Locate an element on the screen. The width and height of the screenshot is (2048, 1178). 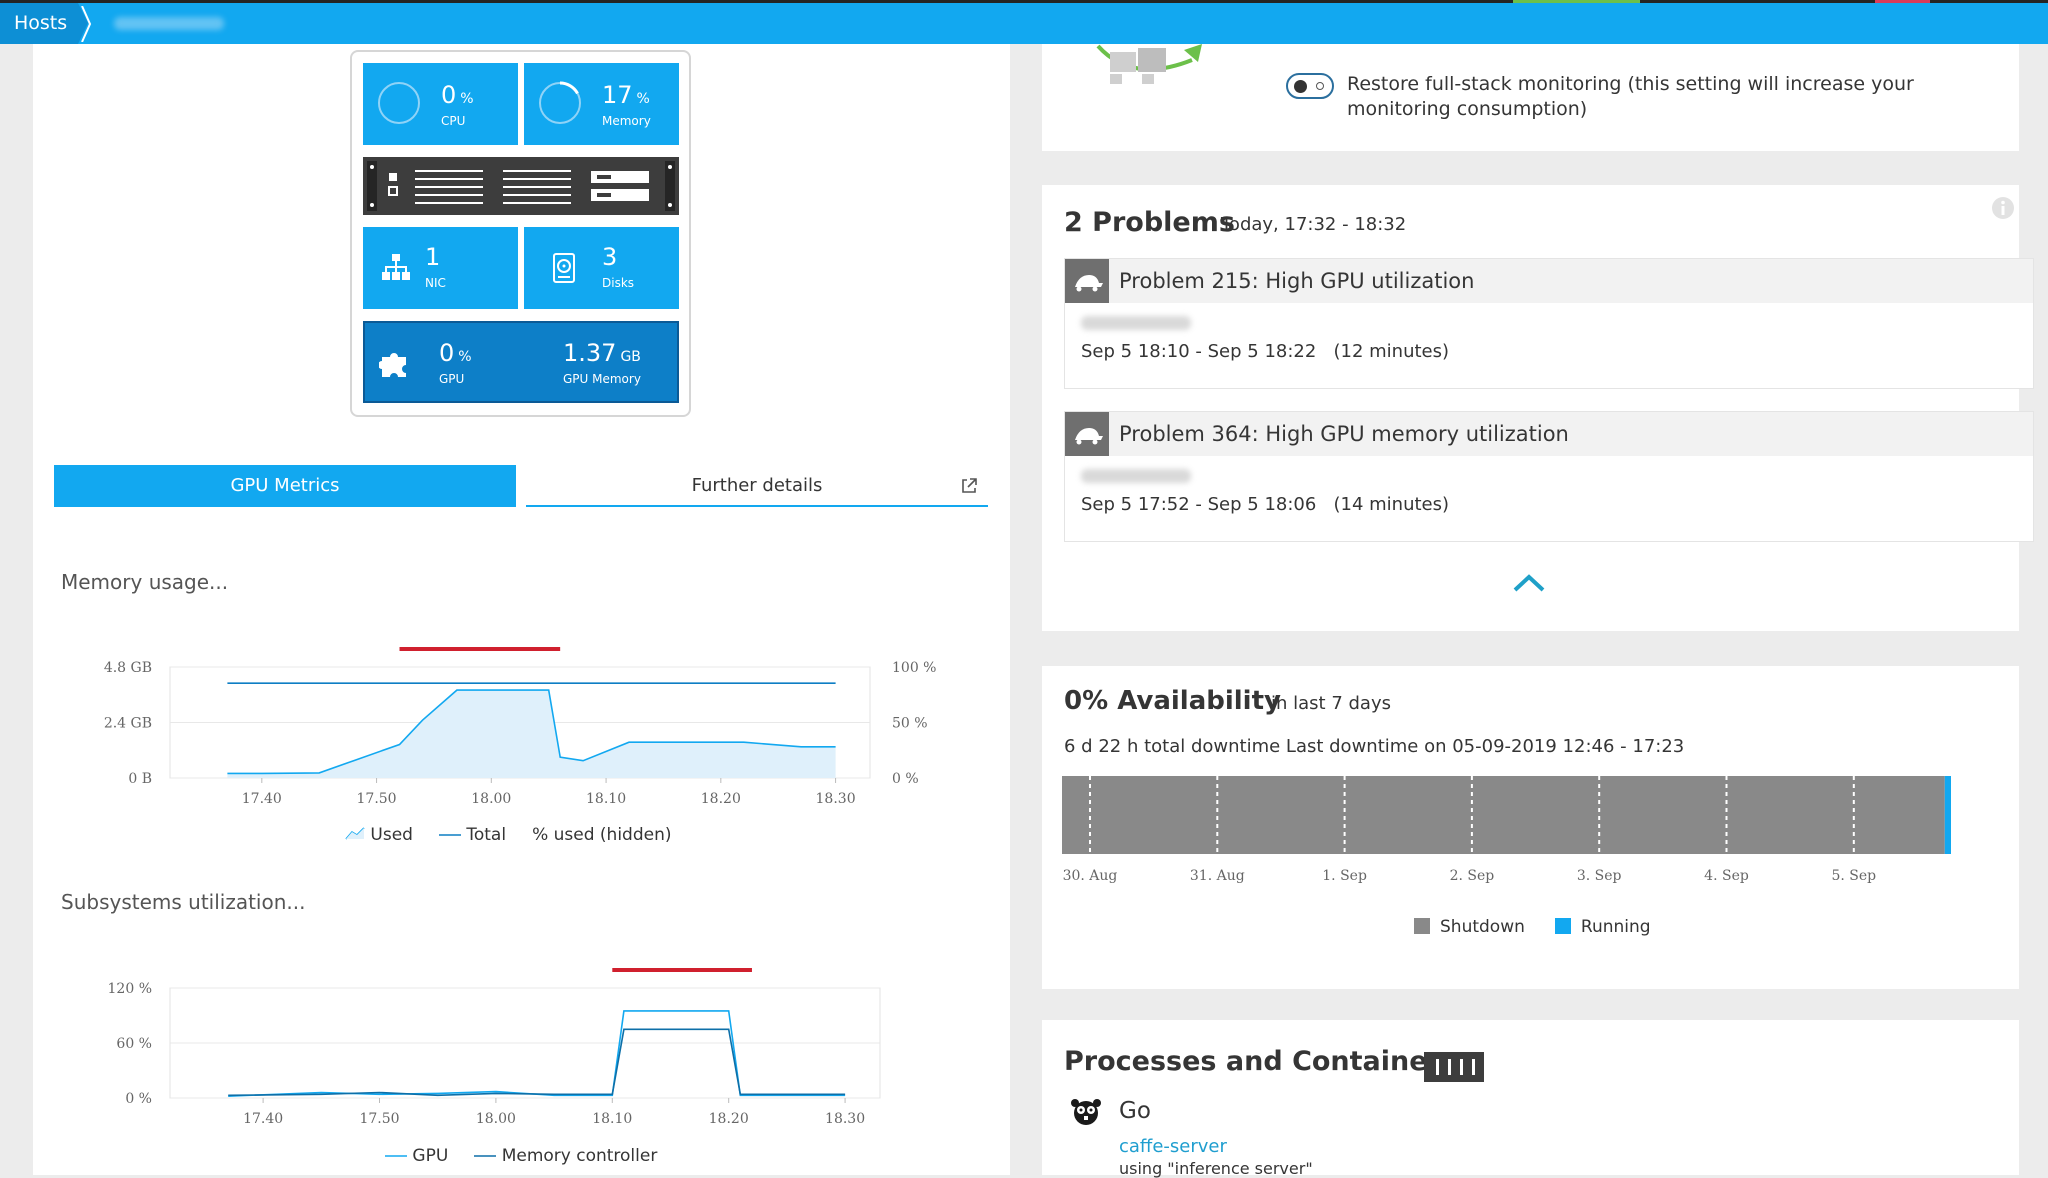
accent-strip-red is located at coordinates (1902, 1).